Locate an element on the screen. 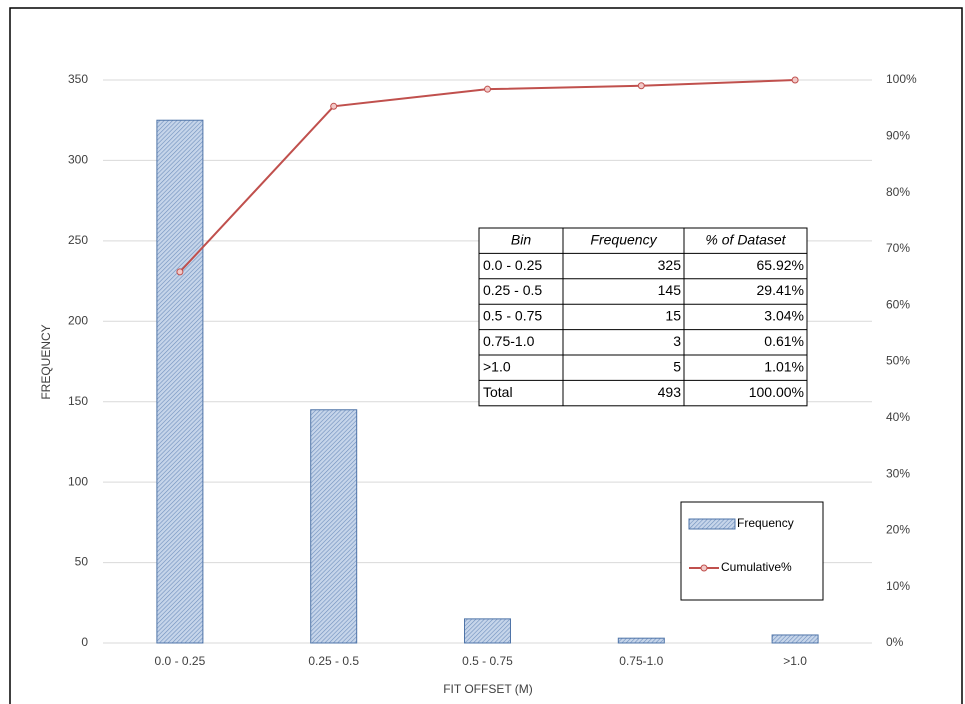 This screenshot has height=704, width=965. table-cell: 1.01% is located at coordinates (784, 366).